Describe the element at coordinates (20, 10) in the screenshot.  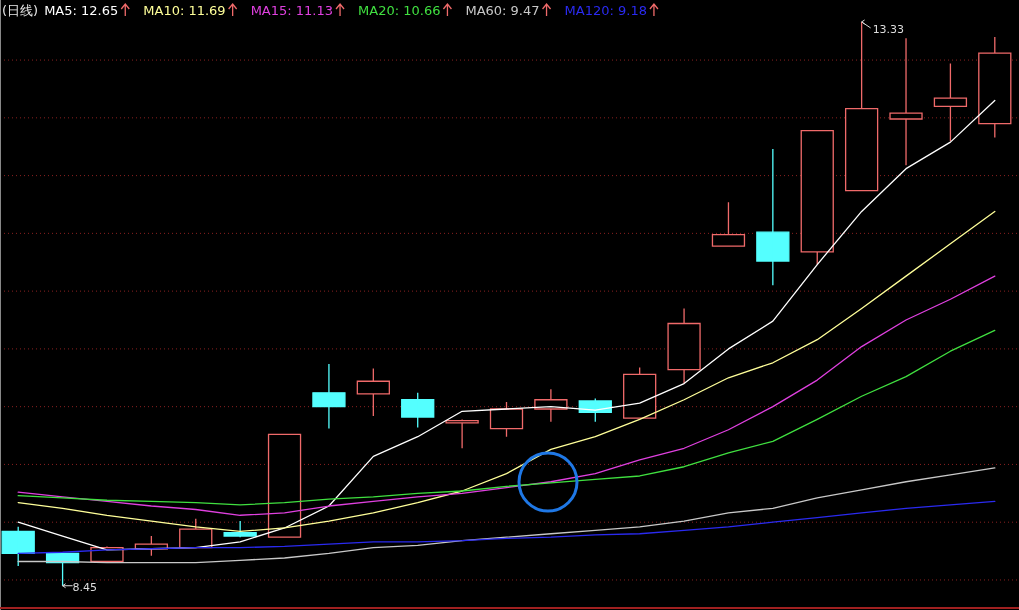
I see `title: (日线)` at that location.